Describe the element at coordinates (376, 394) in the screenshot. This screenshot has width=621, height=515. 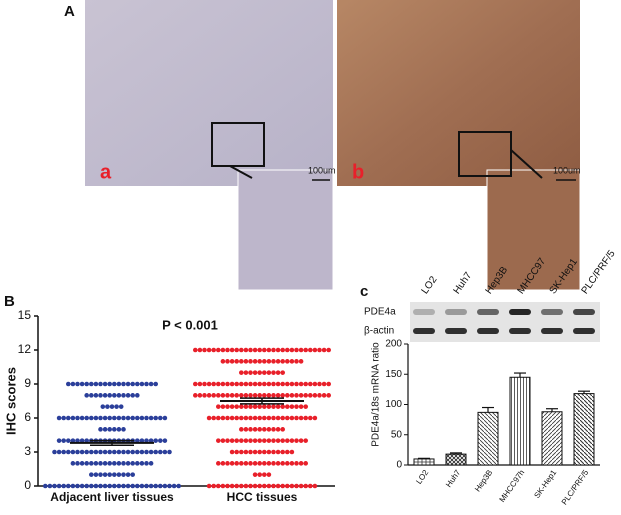
I see `y-axis-label: PDE4a/18s mRNA ratio` at that location.